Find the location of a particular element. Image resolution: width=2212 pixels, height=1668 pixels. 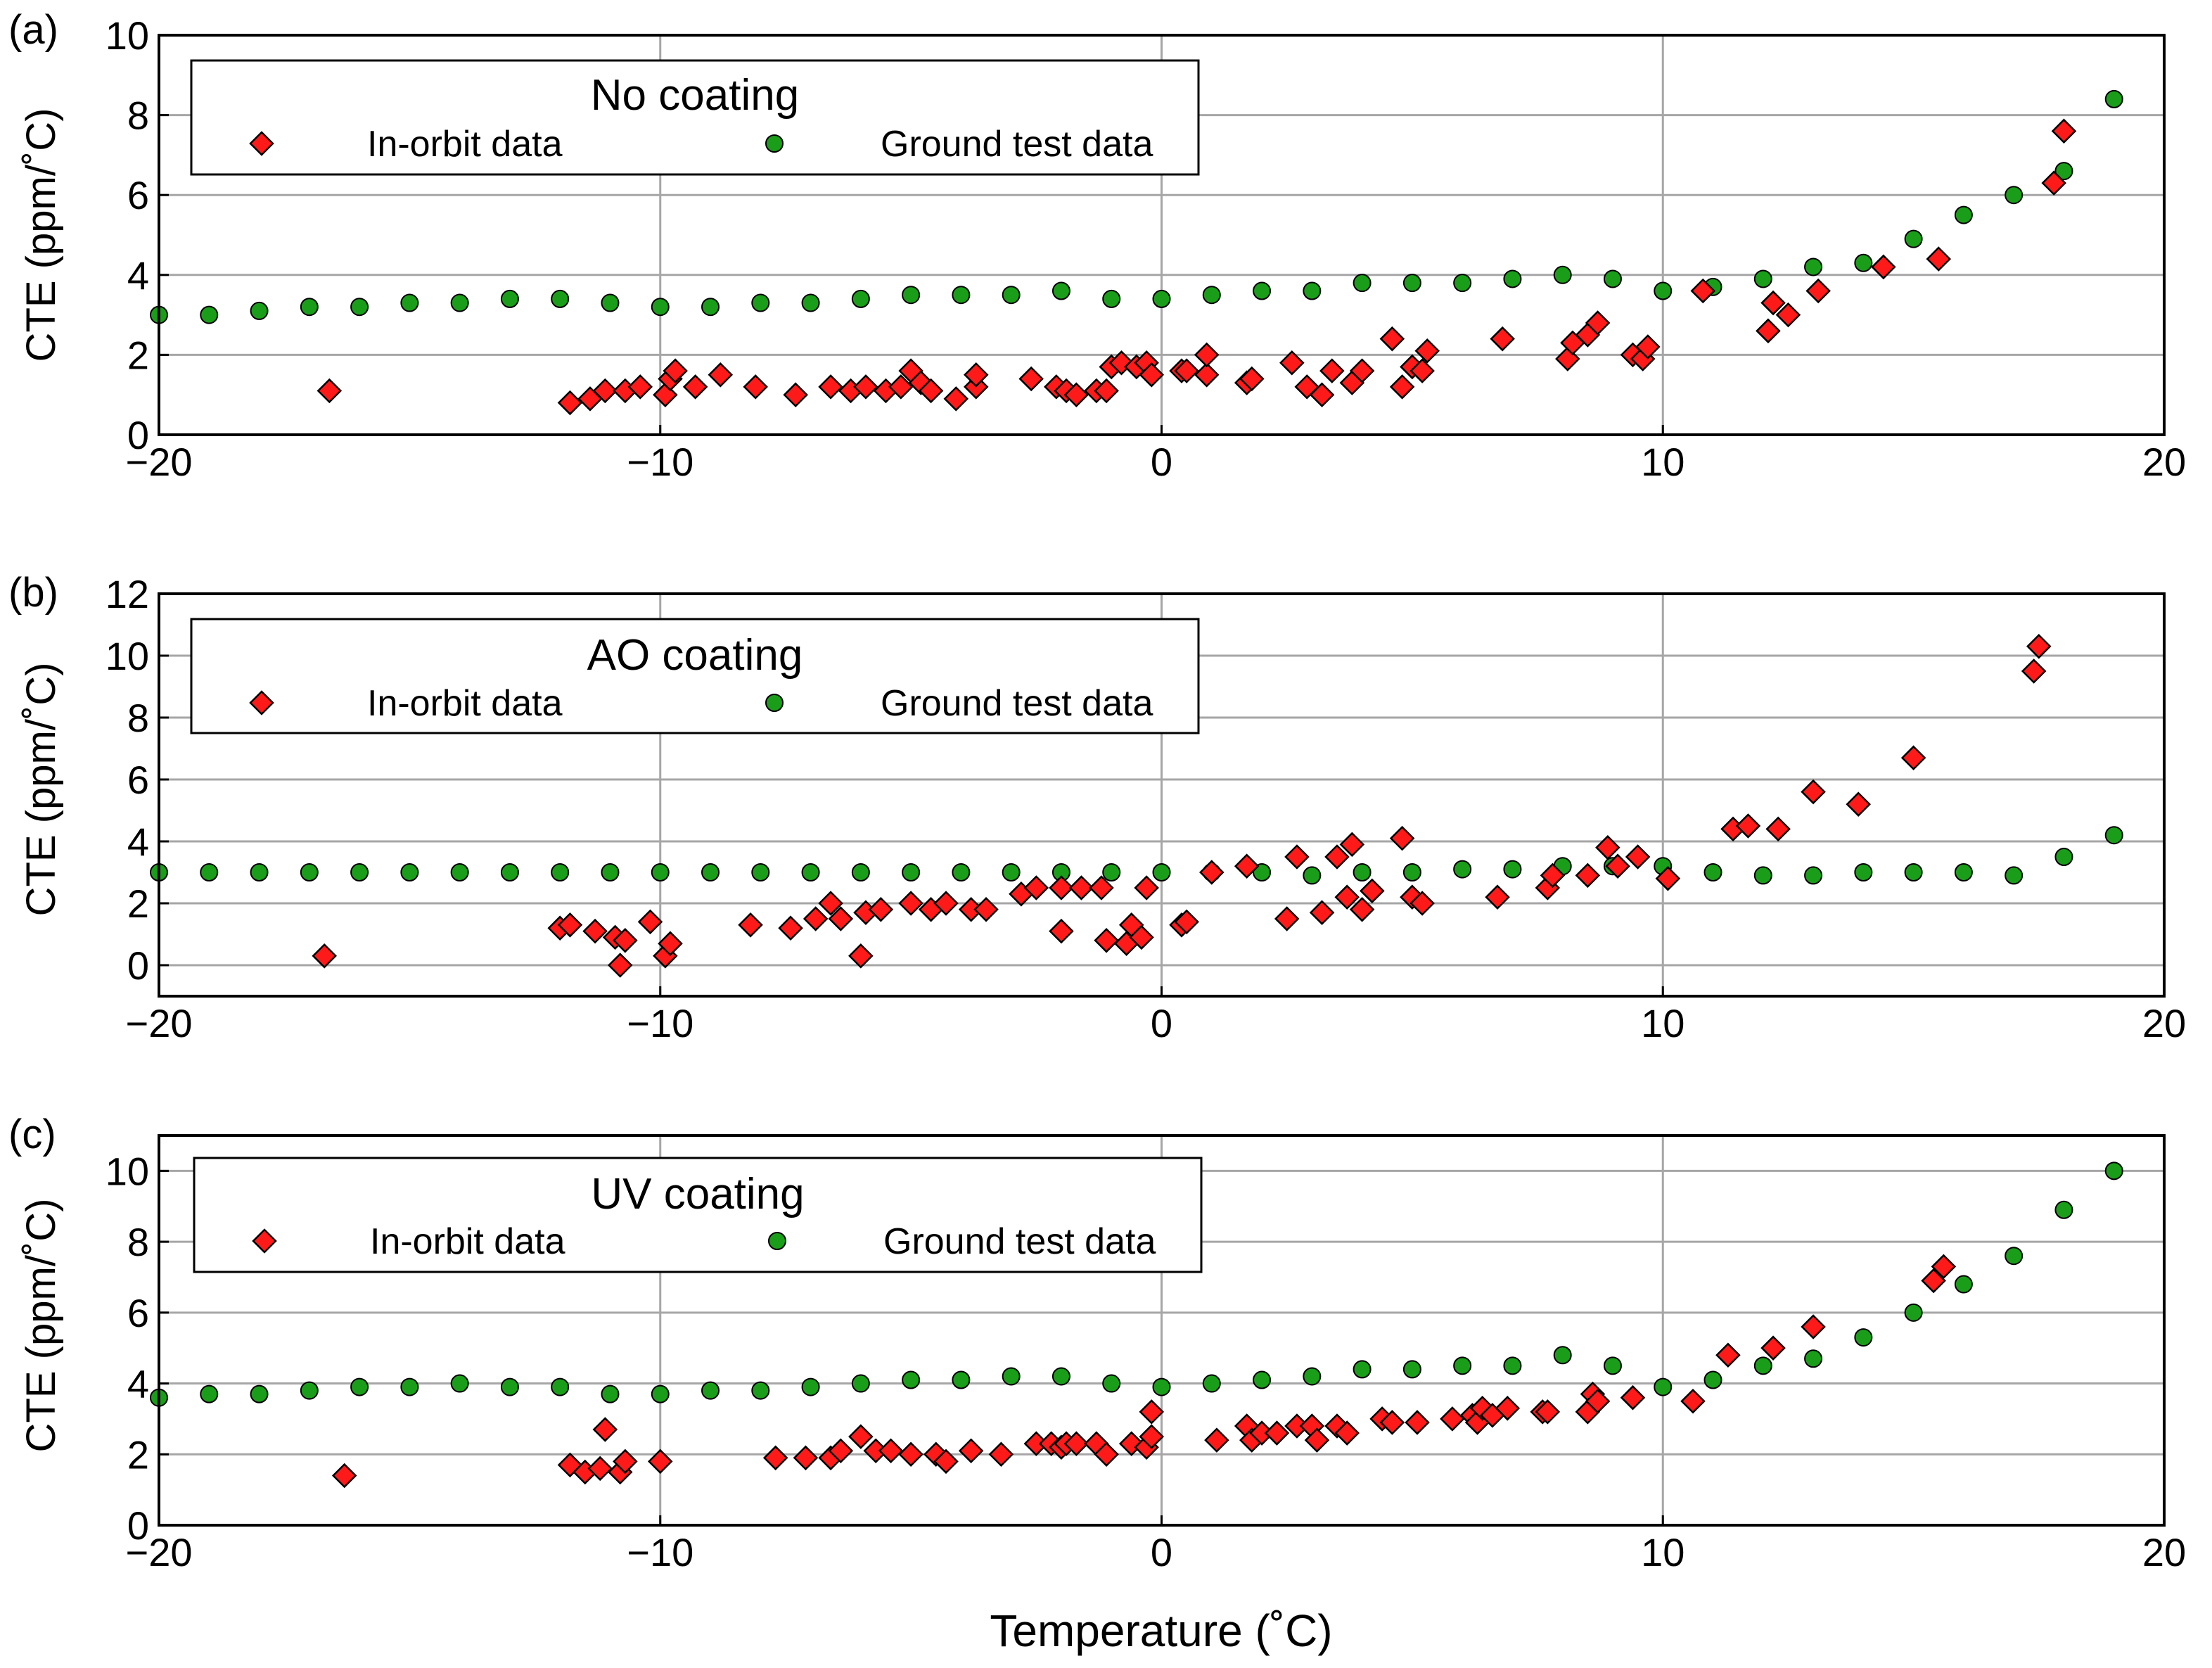

panel-c-x-tick-label: 20 is located at coordinates (2164, 1552).